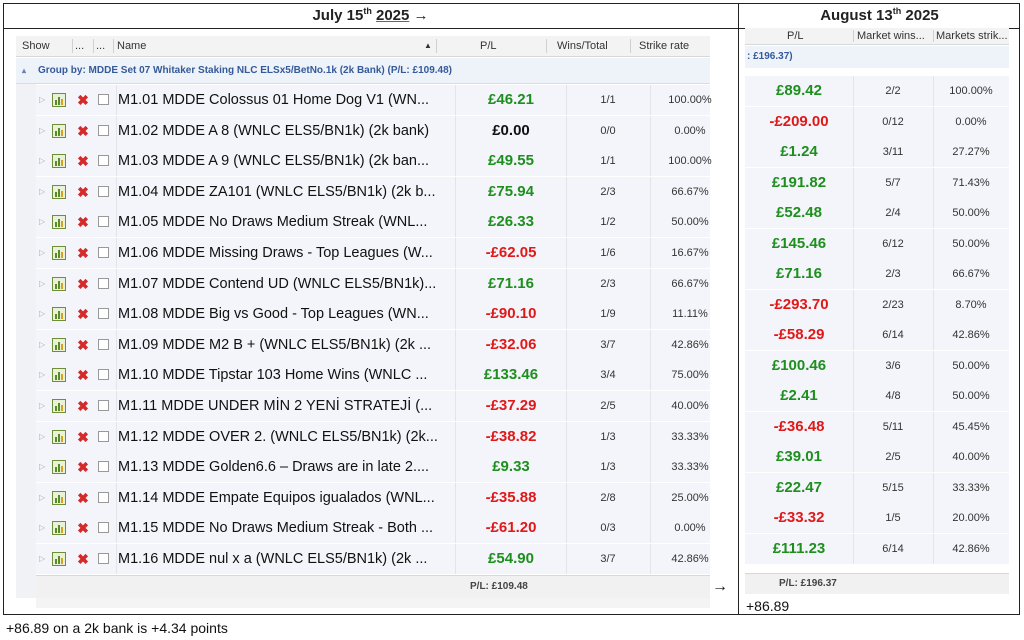 The image size is (1024, 640). What do you see at coordinates (664, 46) in the screenshot?
I see `column-header-strike-rate: Strike rate` at bounding box center [664, 46].